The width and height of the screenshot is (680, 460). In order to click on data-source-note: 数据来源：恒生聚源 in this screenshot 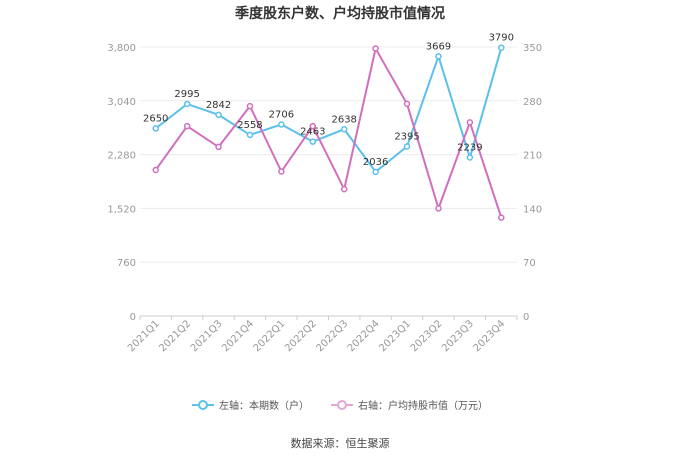, I will do `click(340, 443)`.